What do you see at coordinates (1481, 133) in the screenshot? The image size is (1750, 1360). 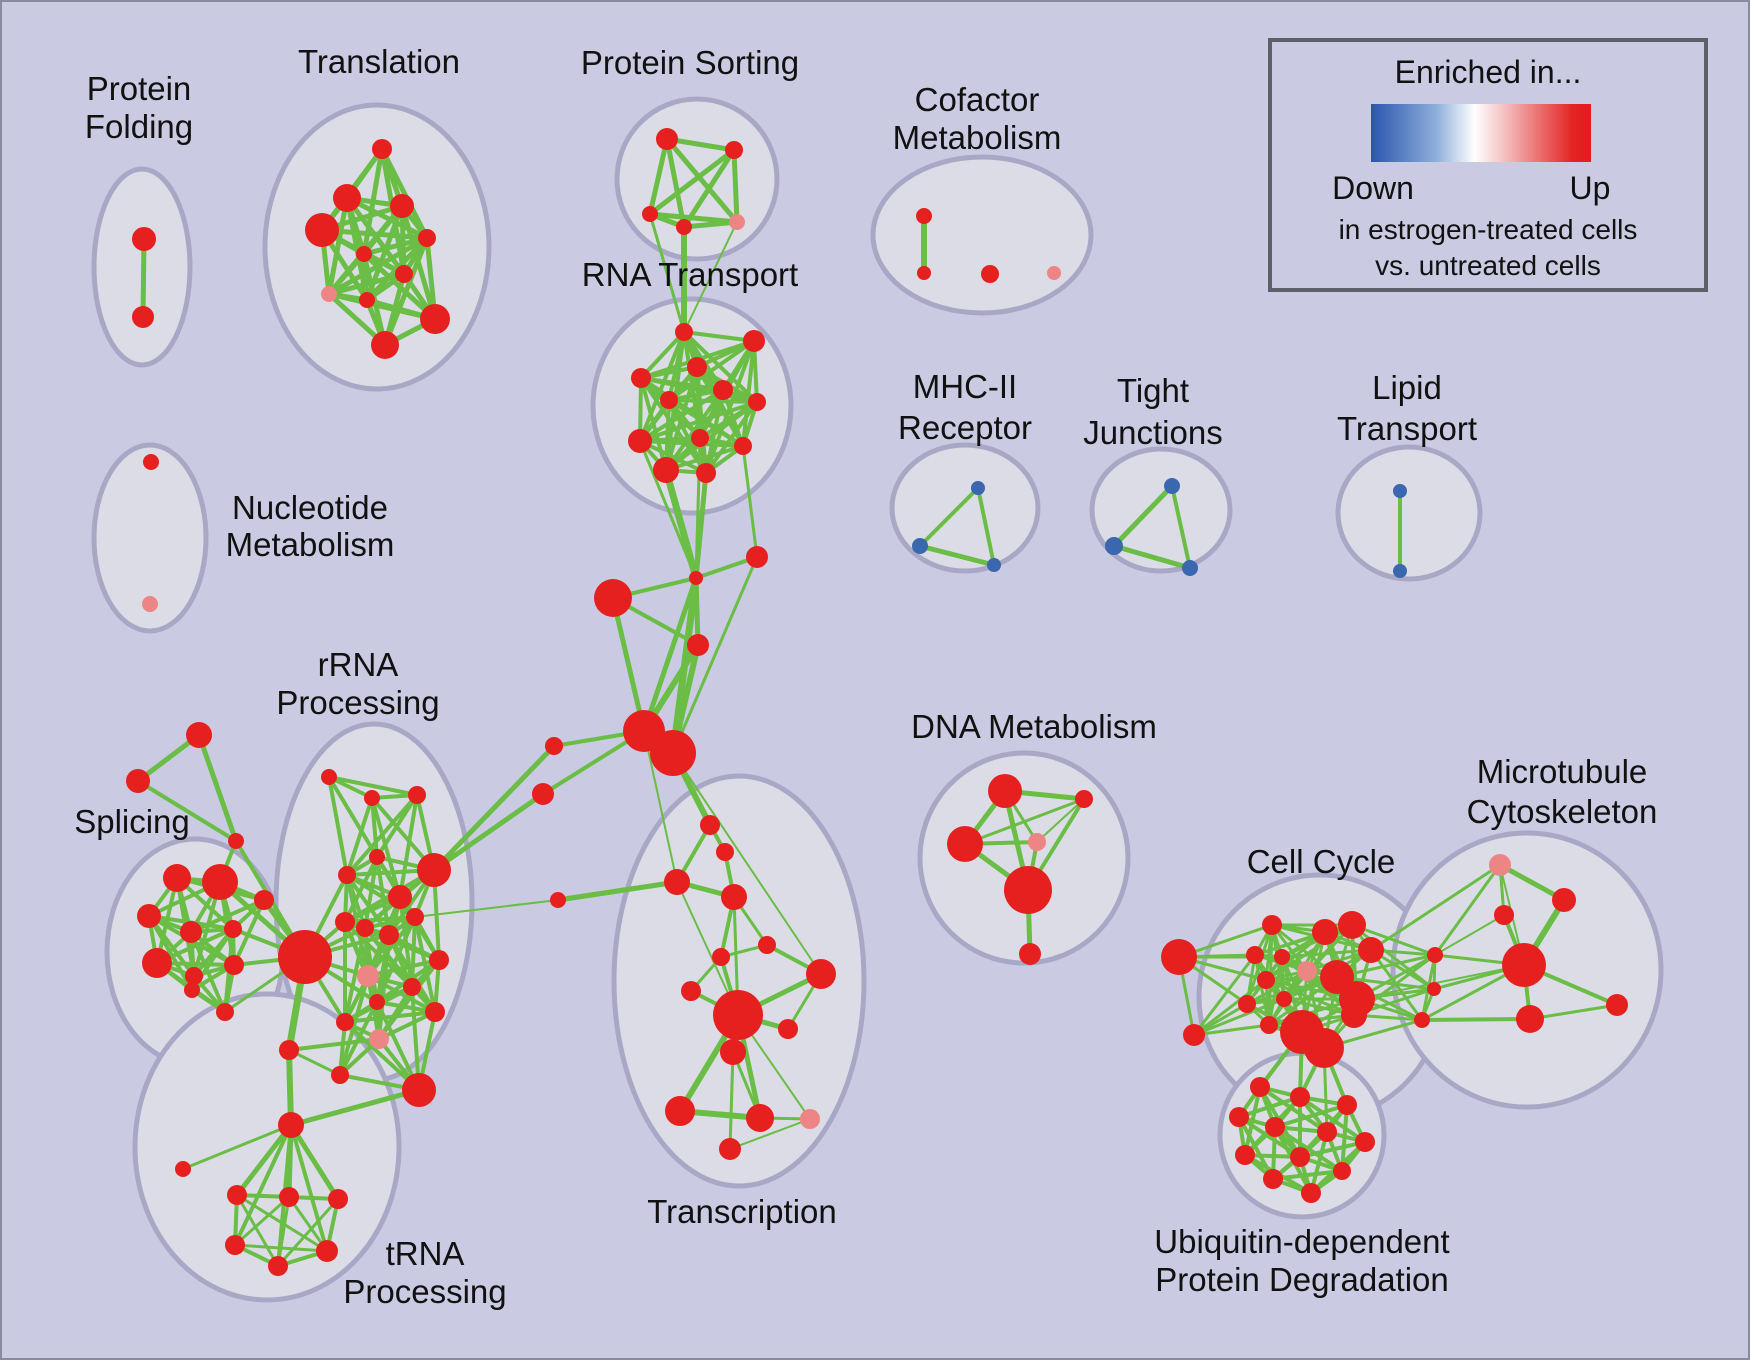 I see `legend-gradient-bar` at bounding box center [1481, 133].